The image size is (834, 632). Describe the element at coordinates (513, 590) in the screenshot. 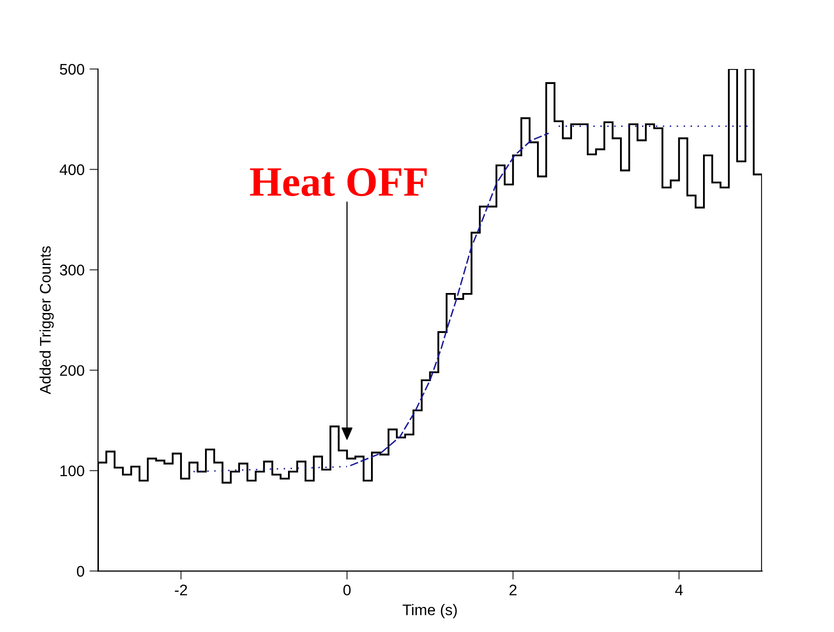

I see `x-tick-label: 2` at that location.